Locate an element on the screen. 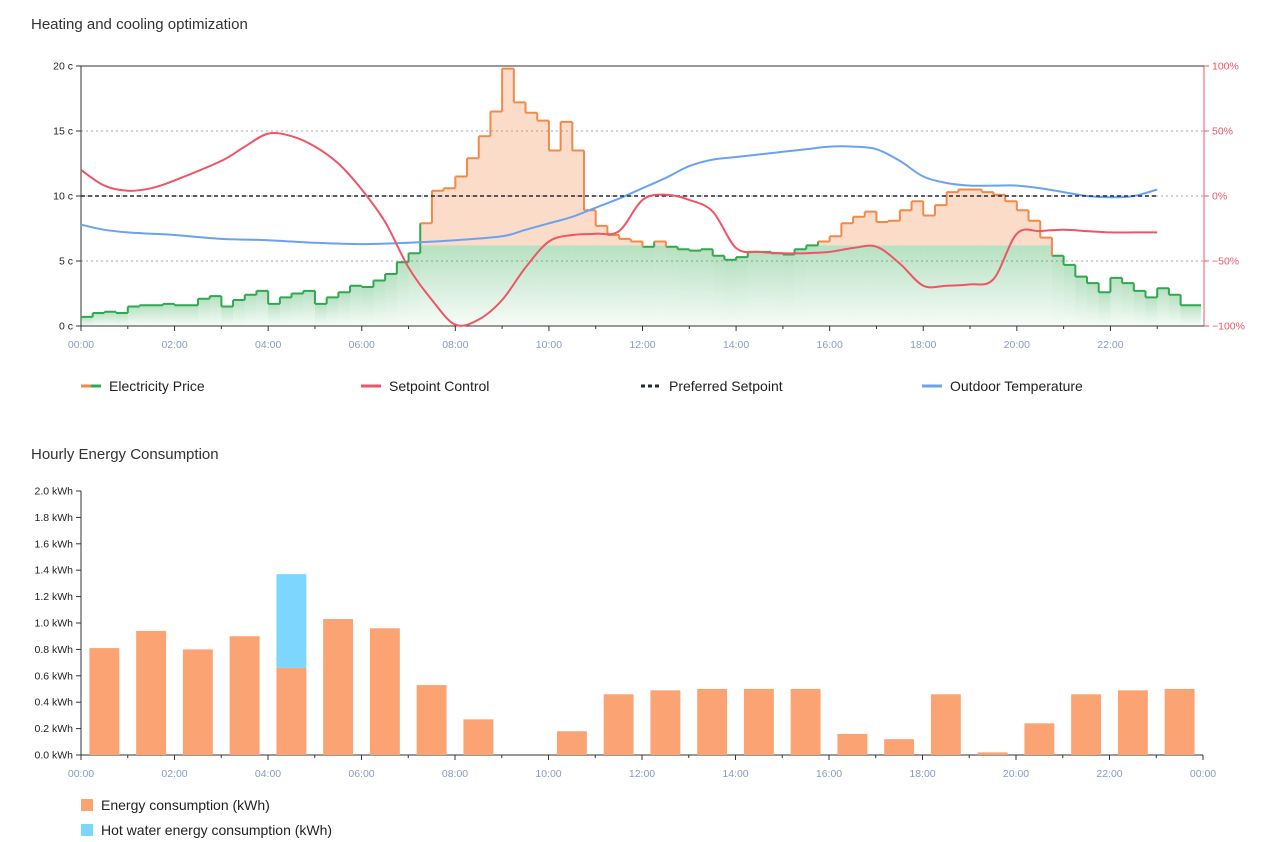 This screenshot has width=1280, height=842. legend-item-hotwater: Hot water energy consumption (kWh) is located at coordinates (206, 830).